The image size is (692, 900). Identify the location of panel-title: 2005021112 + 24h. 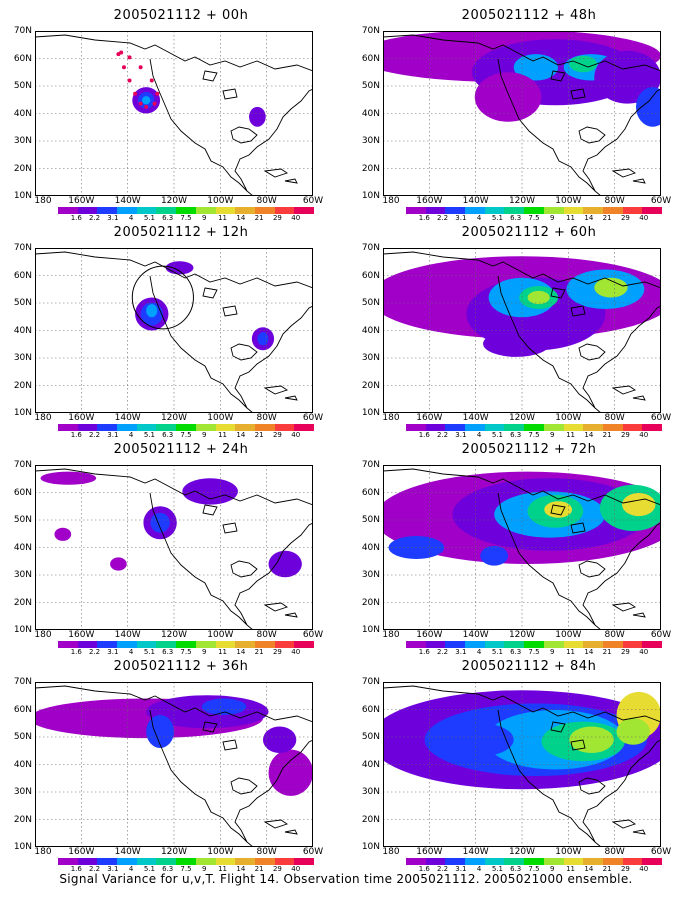
(181, 449).